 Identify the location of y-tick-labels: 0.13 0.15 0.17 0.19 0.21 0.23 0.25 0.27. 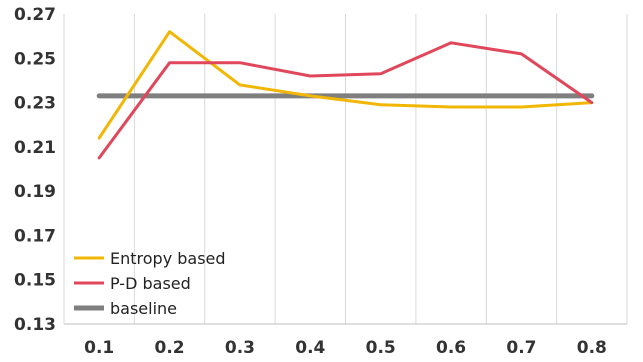
(35, 170).